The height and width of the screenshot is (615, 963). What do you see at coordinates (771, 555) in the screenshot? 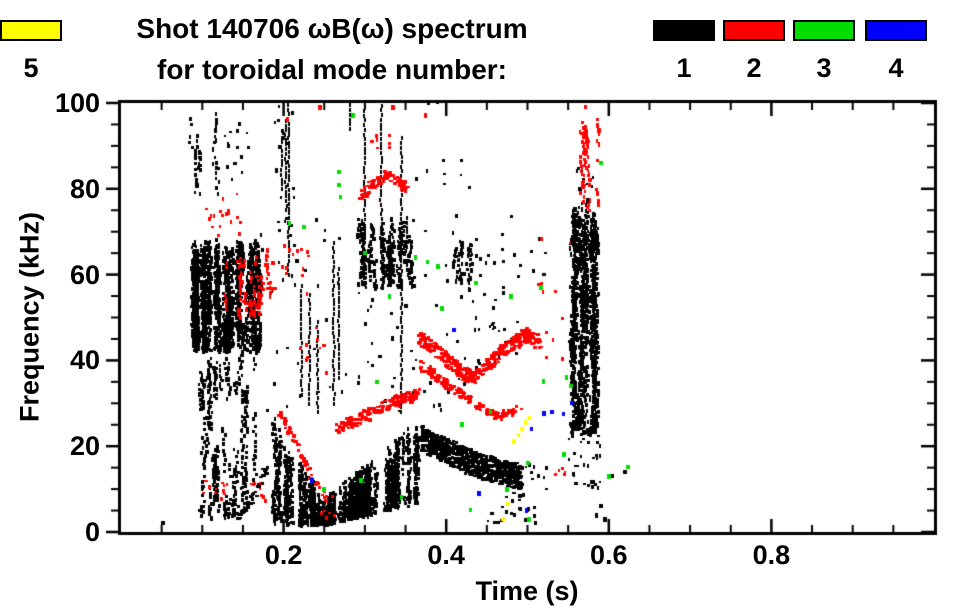
I see `x-tick-label: 0.8` at bounding box center [771, 555].